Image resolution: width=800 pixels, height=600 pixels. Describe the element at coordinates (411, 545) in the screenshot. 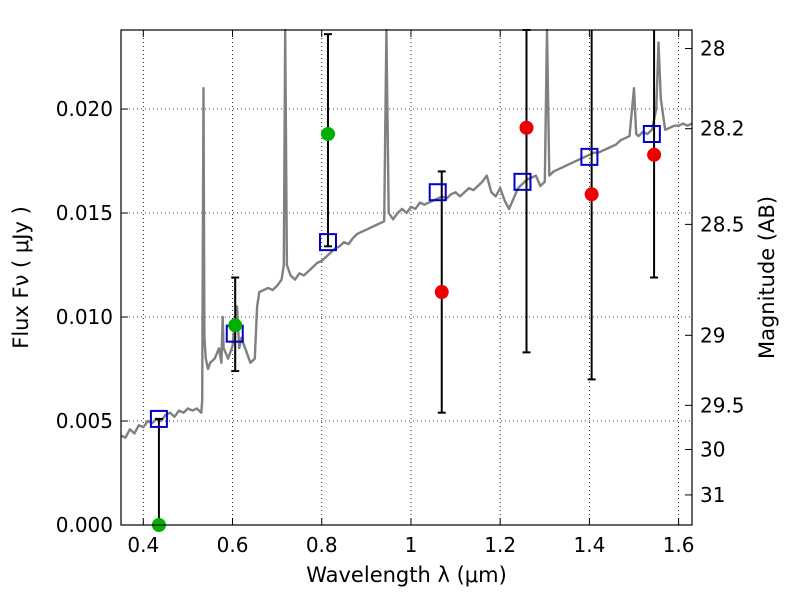

I see `x-tick-label: 1` at that location.